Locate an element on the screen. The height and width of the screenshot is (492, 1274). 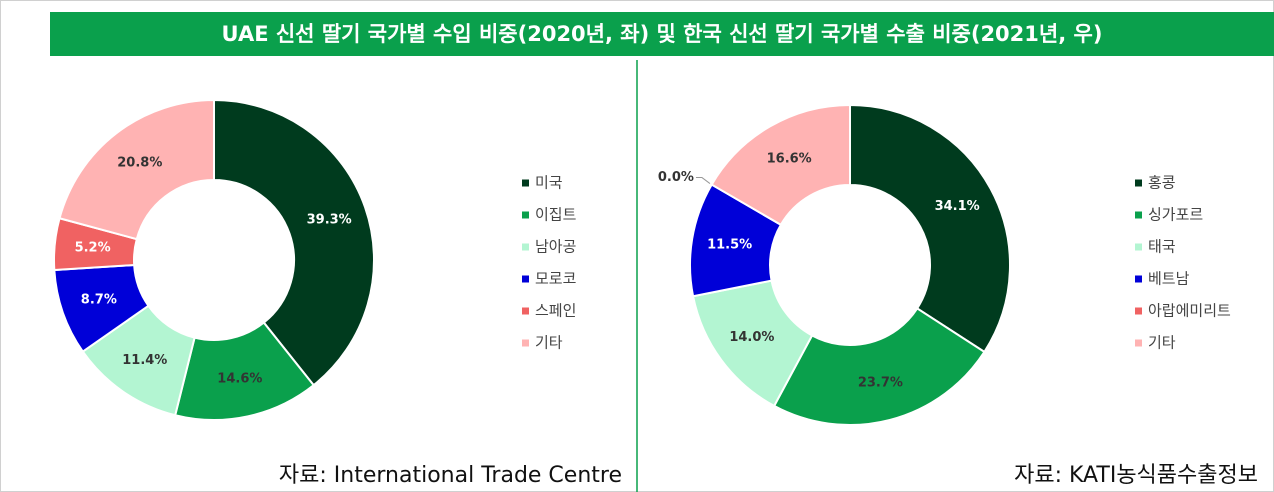
legend-label: 홍콩 is located at coordinates (1162, 183).